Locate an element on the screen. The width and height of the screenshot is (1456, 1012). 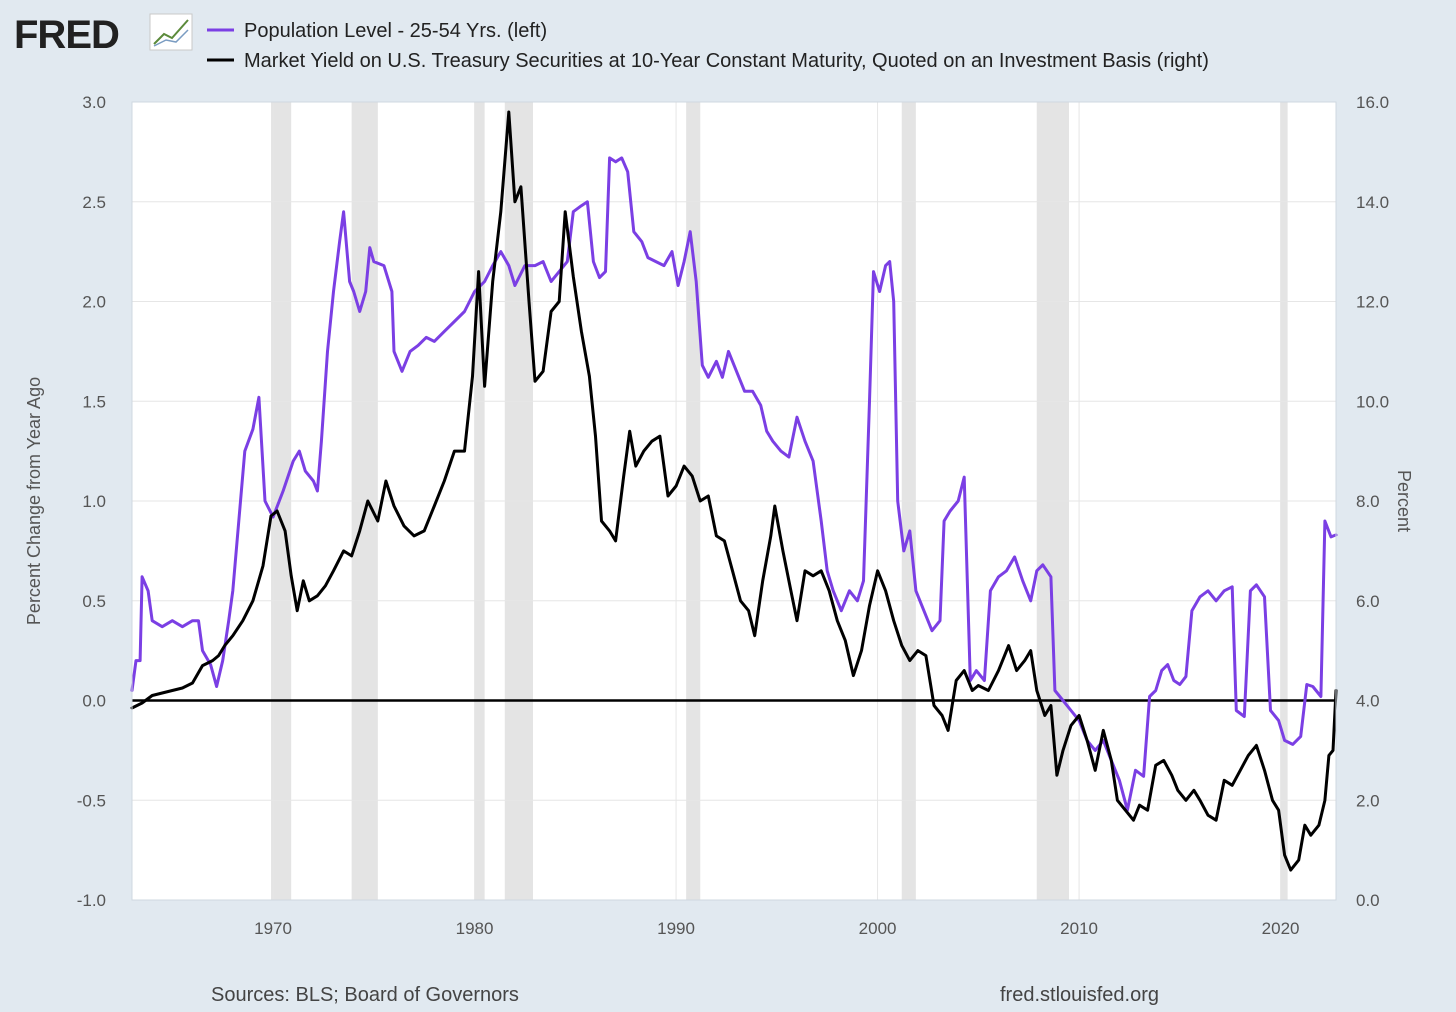
fred-logo: FRED is located at coordinates (103, 35).